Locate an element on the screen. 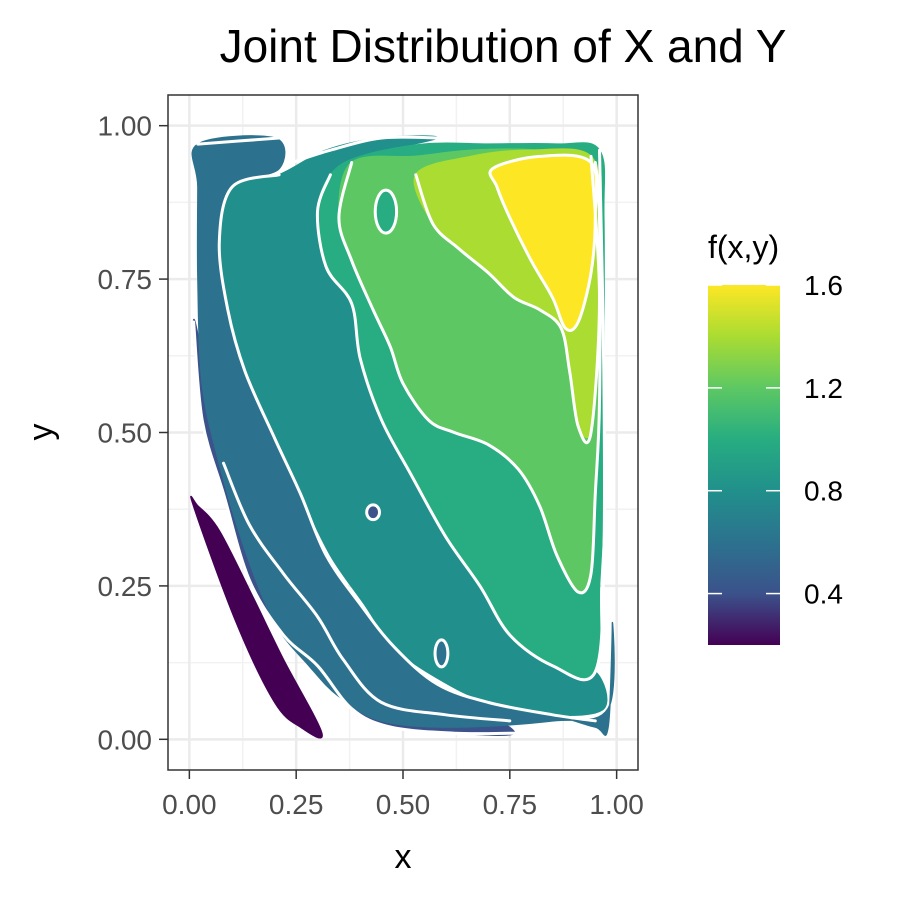 Image resolution: width=900 pixels, height=900 pixels. chart-title: Joint Distribution of X and Y is located at coordinates (503, 46).